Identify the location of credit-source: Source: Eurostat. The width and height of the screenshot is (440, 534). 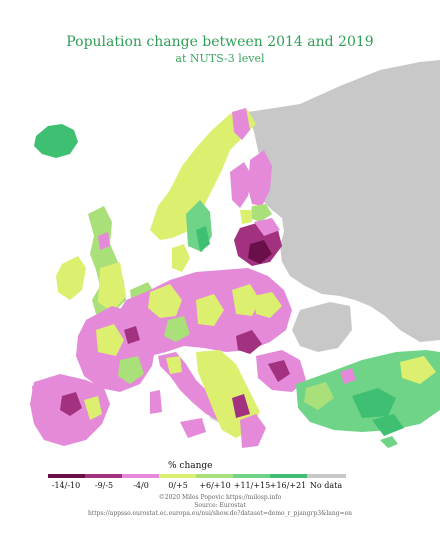
(220, 505).